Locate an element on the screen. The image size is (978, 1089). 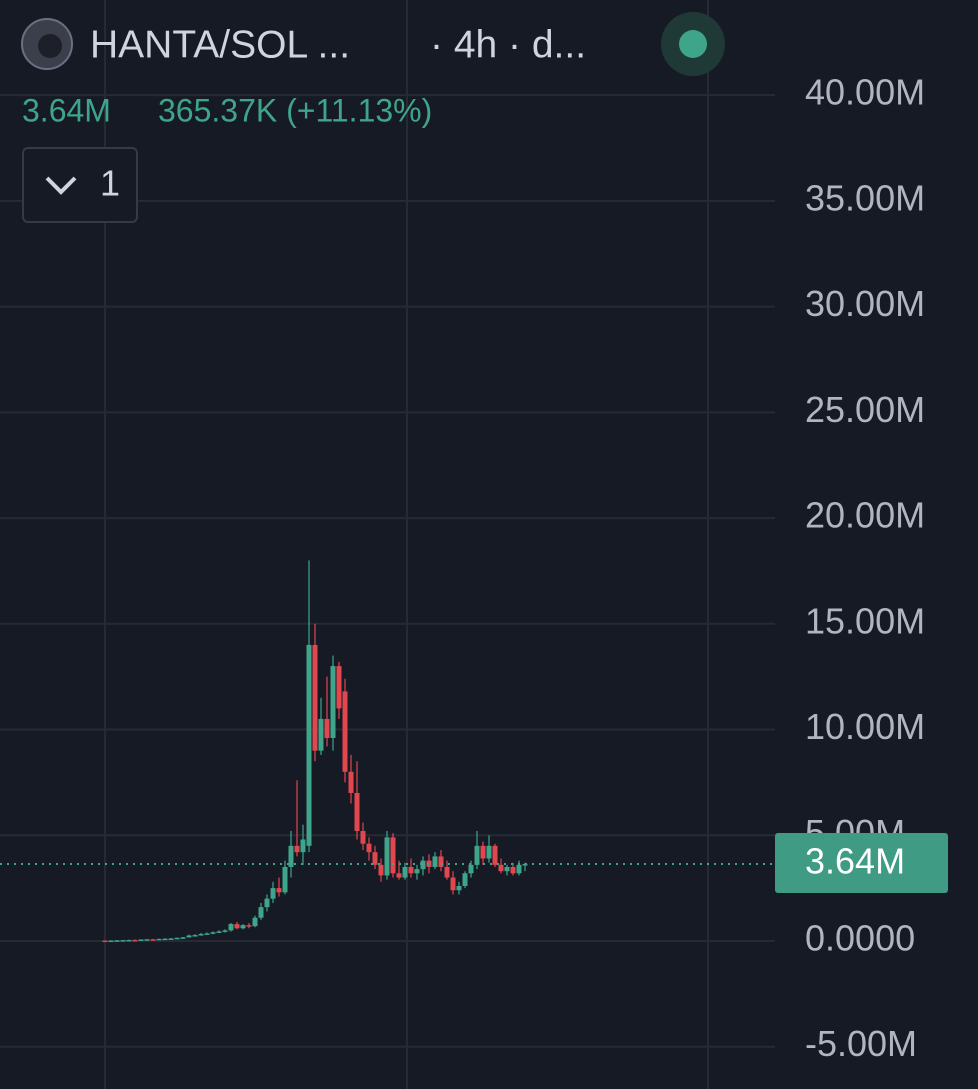
logo-detail is located at coordinates (50, 46).